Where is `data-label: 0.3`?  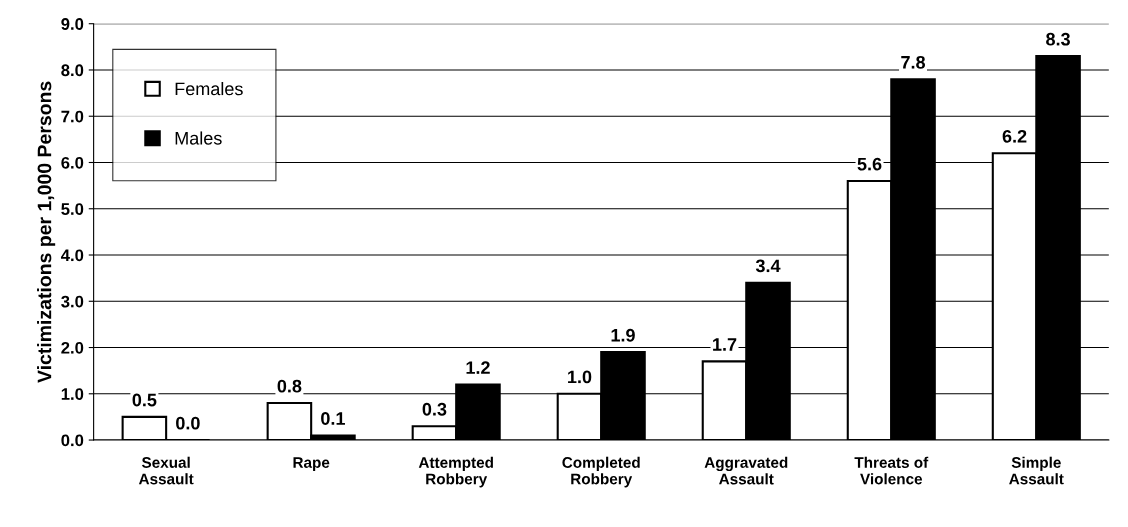
data-label: 0.3 is located at coordinates (434, 409).